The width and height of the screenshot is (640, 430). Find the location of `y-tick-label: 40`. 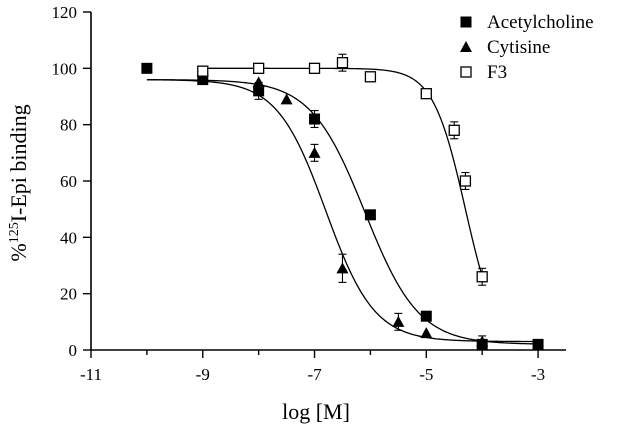

y-tick-label: 40 is located at coordinates (68, 237).